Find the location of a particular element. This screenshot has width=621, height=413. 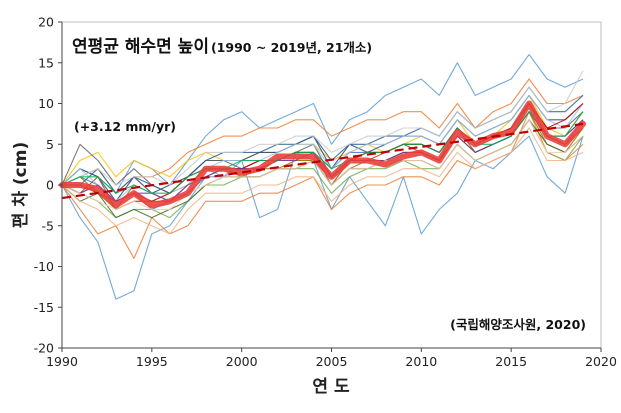

y-tick-label: 10 is located at coordinates (46, 103).